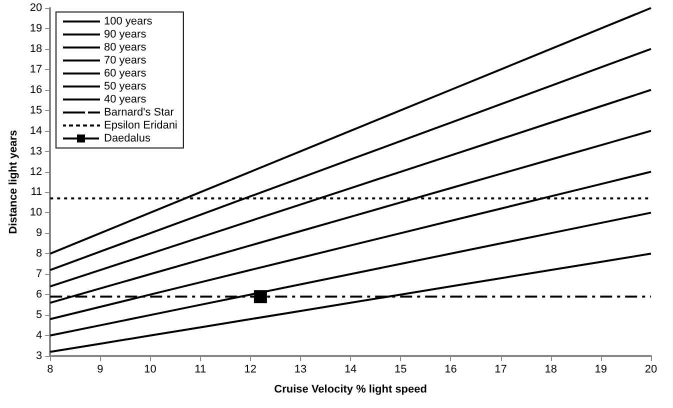  Describe the element at coordinates (350, 370) in the screenshot. I see `x-tick-label: 14` at that location.